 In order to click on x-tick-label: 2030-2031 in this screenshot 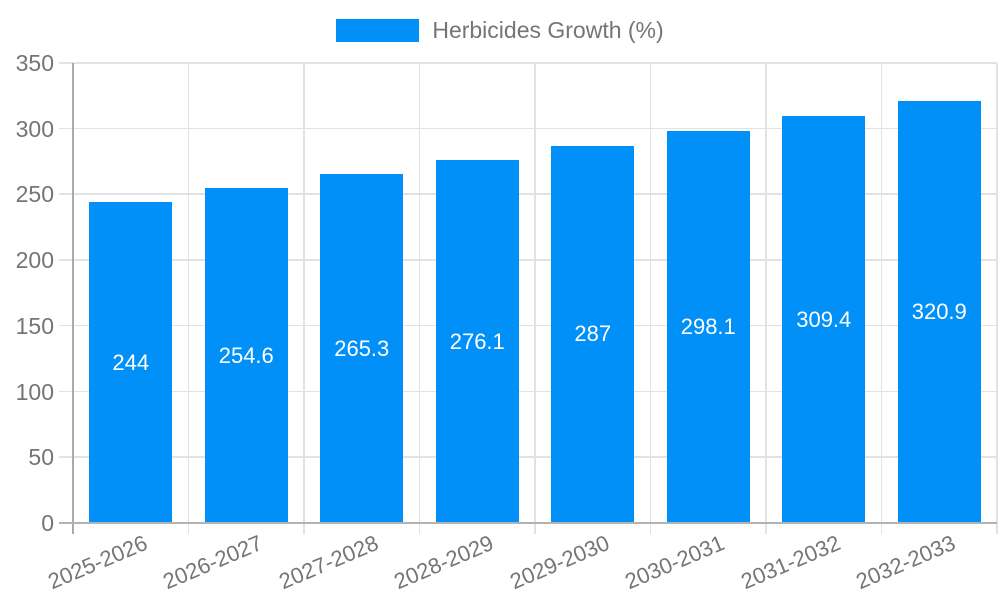, I will do `click(675, 562)`.